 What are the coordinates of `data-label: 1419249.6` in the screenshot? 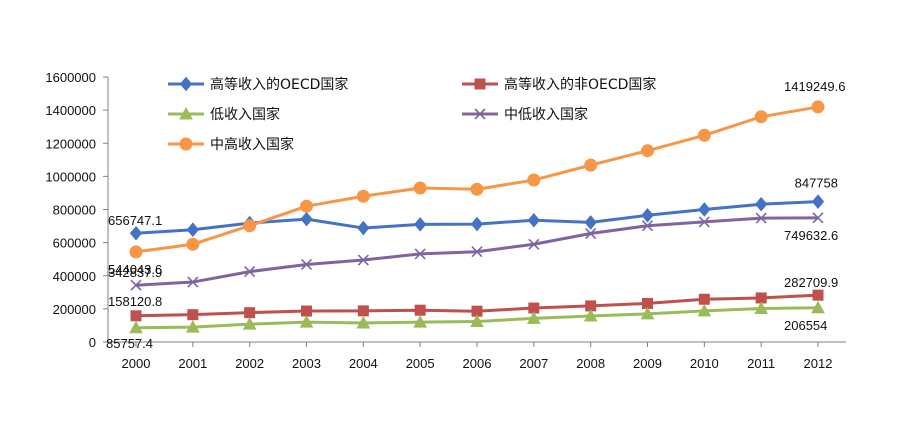 It's located at (814, 86).